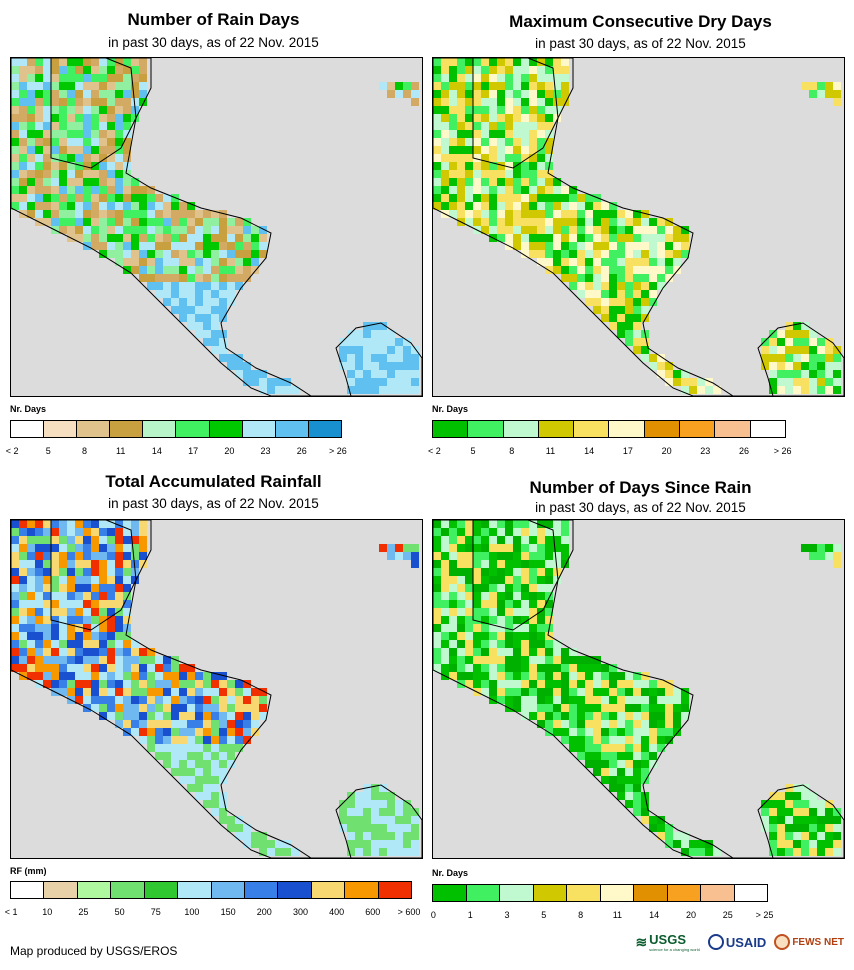  What do you see at coordinates (12, 451) in the screenshot?
I see `legend-tick-label: < 2` at bounding box center [12, 451].